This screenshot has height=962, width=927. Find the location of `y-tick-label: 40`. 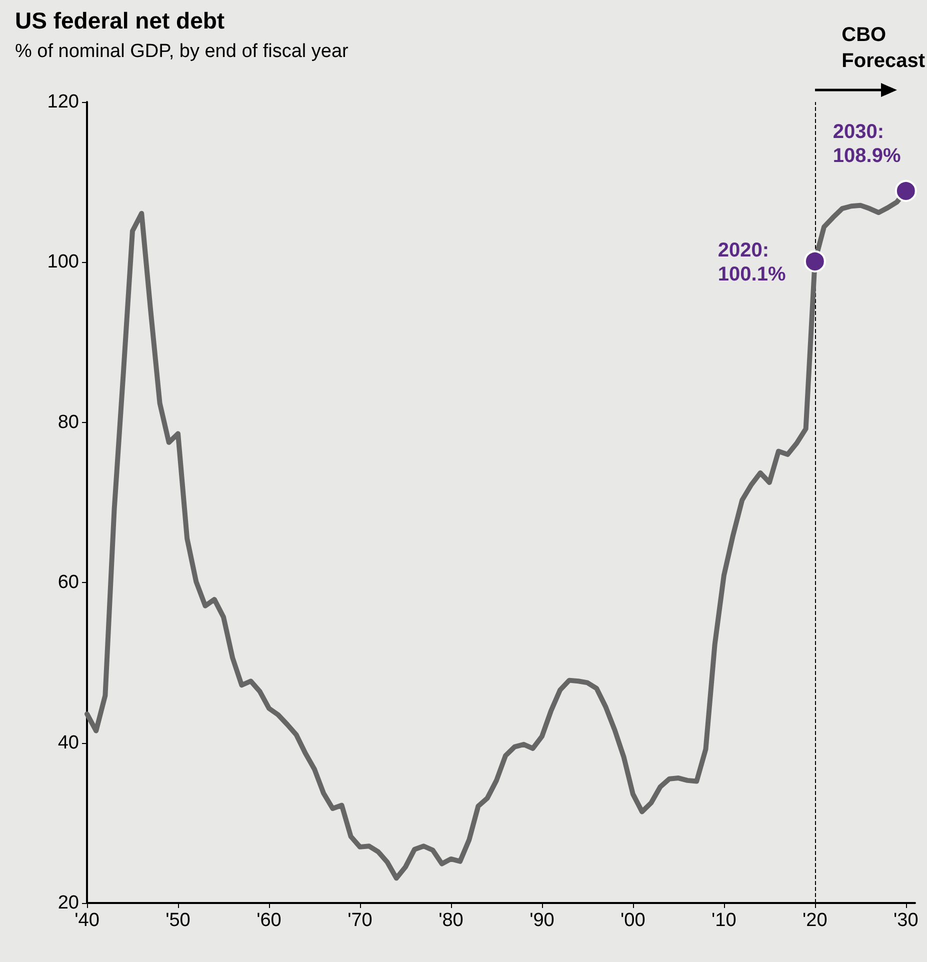

y-tick-label: 40 is located at coordinates (68, 743).